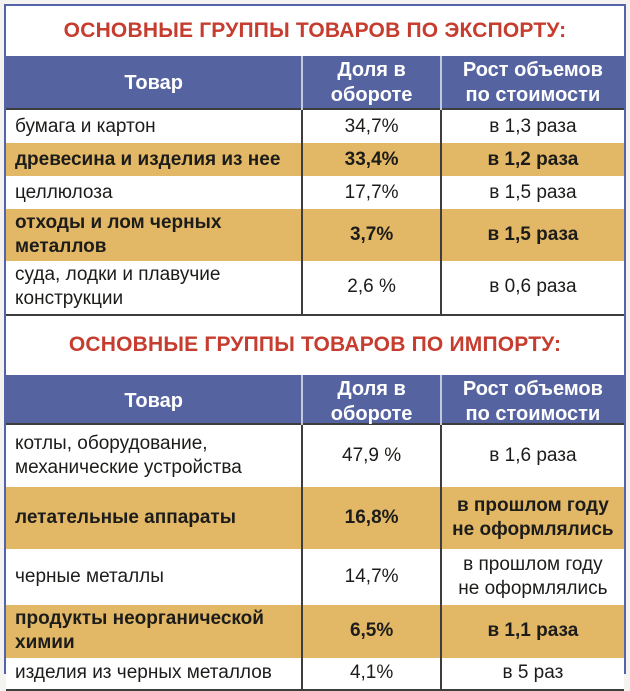 The width and height of the screenshot is (630, 691). I want to click on table-row: бумага и картон 34,7% в 1,3 раза, so click(315, 126).